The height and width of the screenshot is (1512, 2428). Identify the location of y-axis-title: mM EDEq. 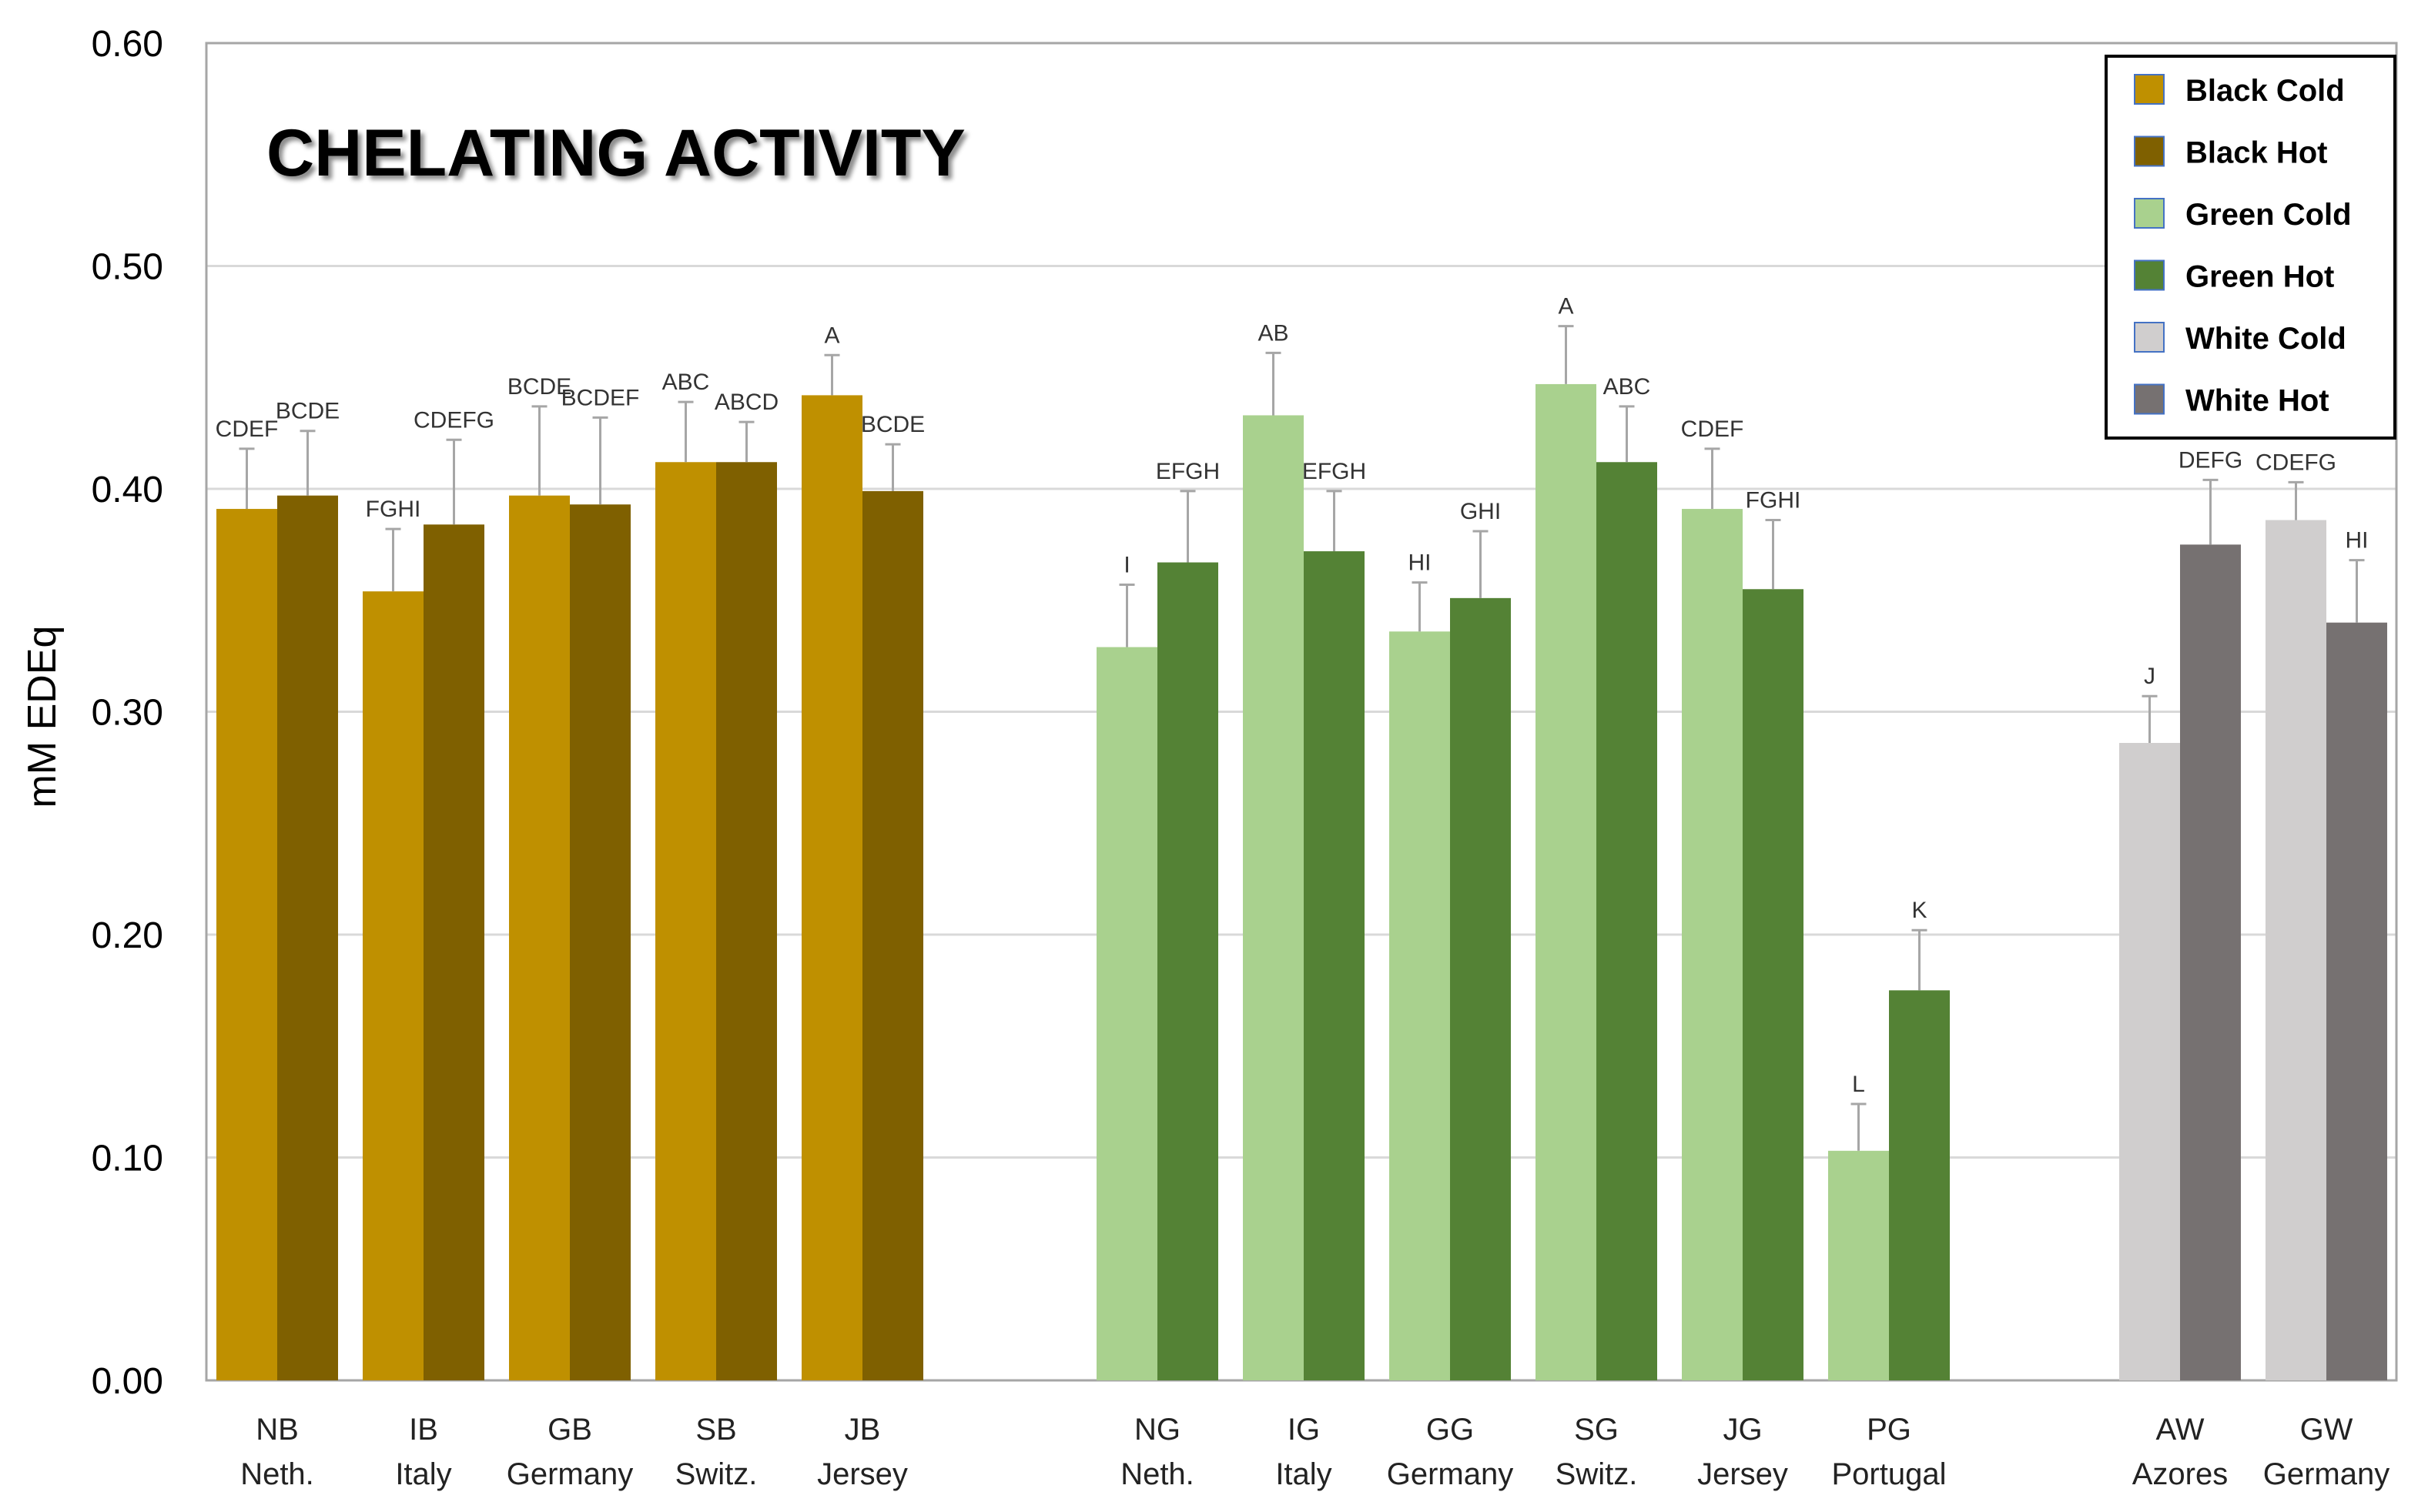
(42, 717).